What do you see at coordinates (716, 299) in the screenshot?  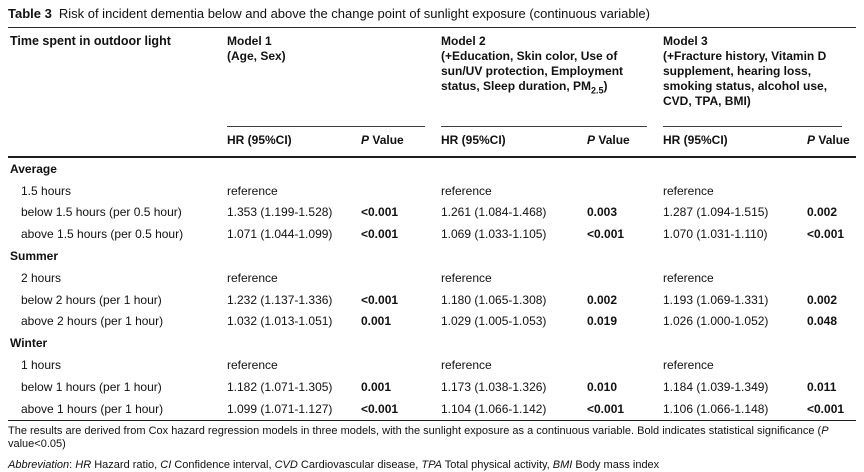 I see `hr-value: 1.193 (1.069-1.331)` at bounding box center [716, 299].